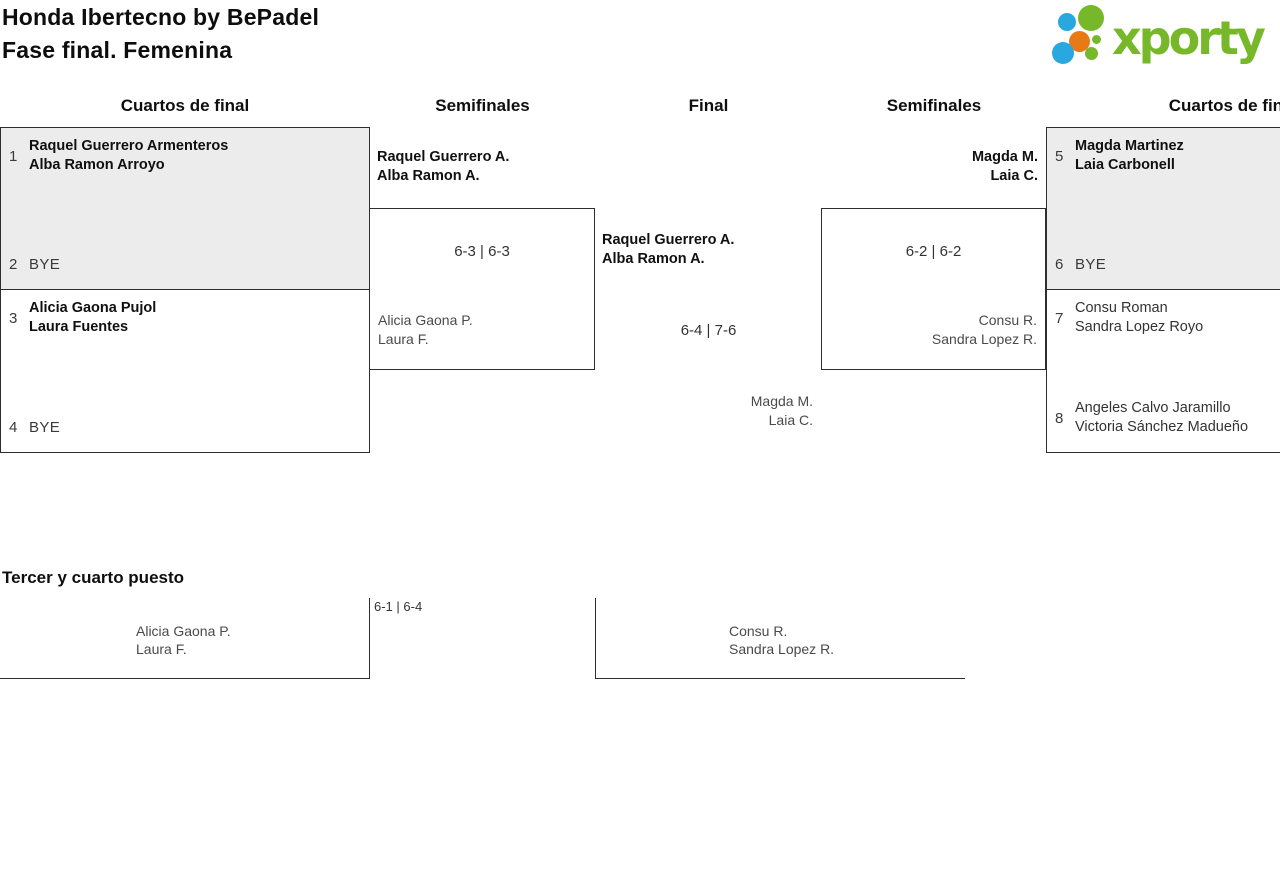 Image resolution: width=1280 pixels, height=877 pixels. What do you see at coordinates (1091, 18) in the screenshot?
I see `logo-dot-green-large-icon` at bounding box center [1091, 18].